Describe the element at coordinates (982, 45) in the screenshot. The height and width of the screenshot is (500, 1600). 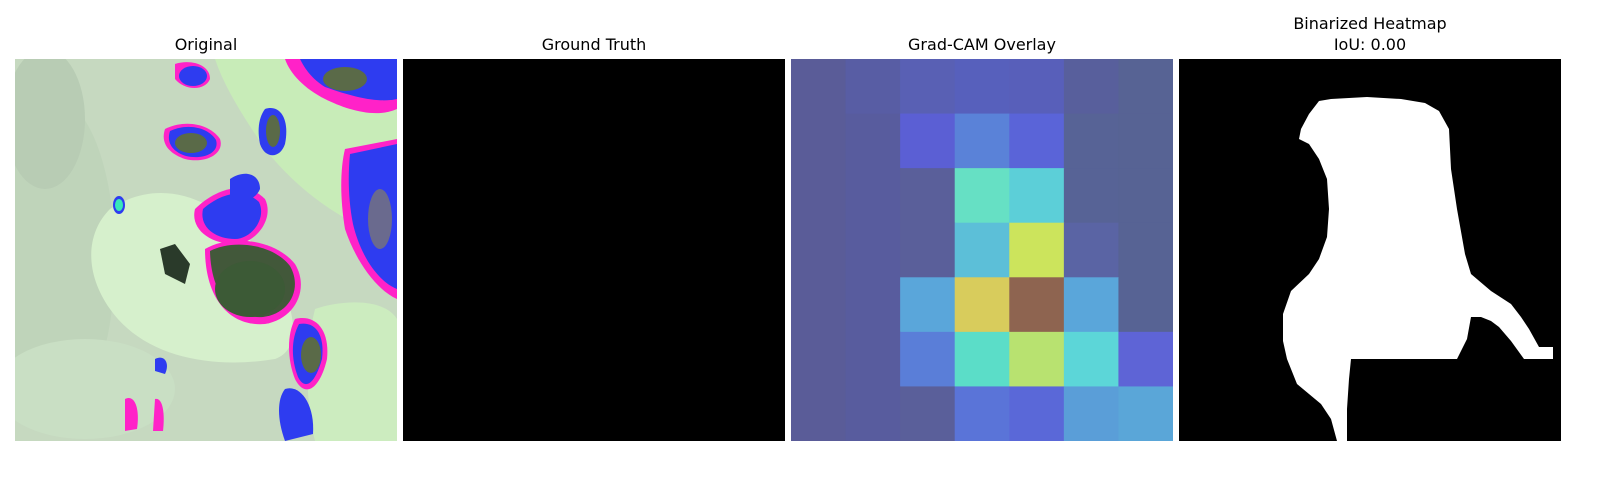
I see `panel-title: Grad-CAM Overlay` at that location.